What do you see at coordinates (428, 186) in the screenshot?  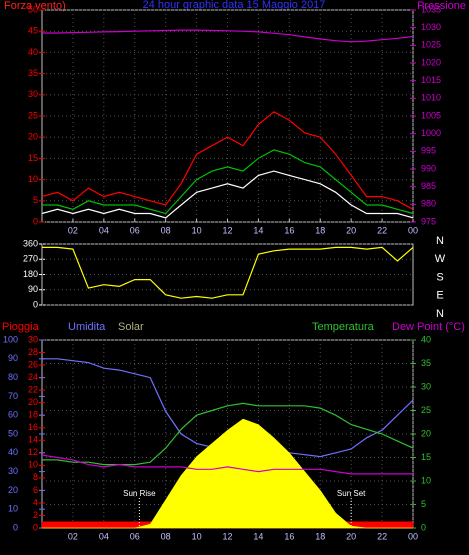 I see `y2-tick-label: 985` at bounding box center [428, 186].